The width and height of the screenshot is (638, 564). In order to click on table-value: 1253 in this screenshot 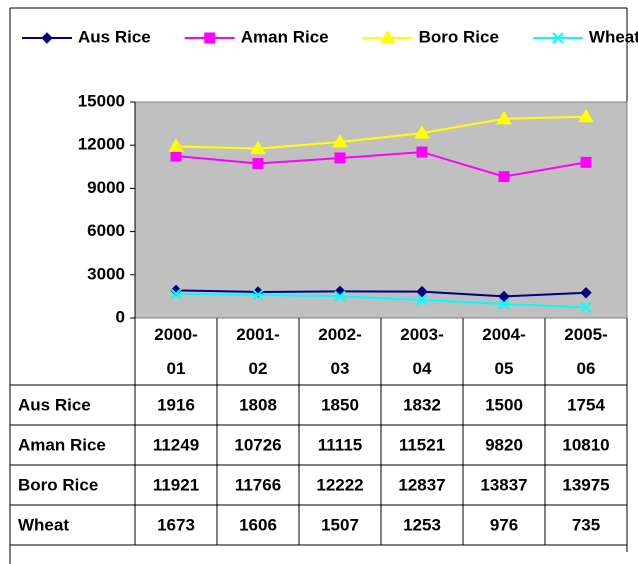, I will do `click(422, 524)`.